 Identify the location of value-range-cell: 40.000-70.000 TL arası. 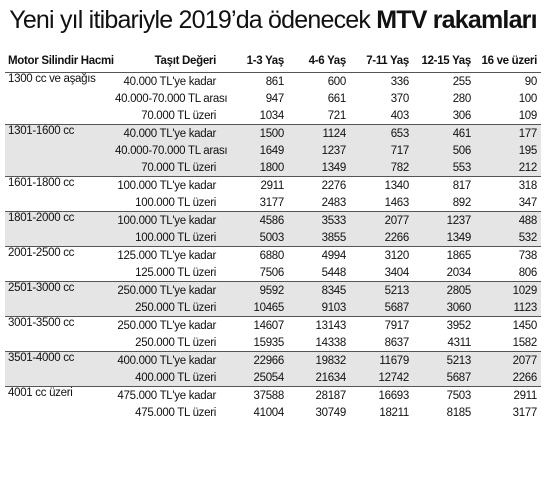
(171, 98).